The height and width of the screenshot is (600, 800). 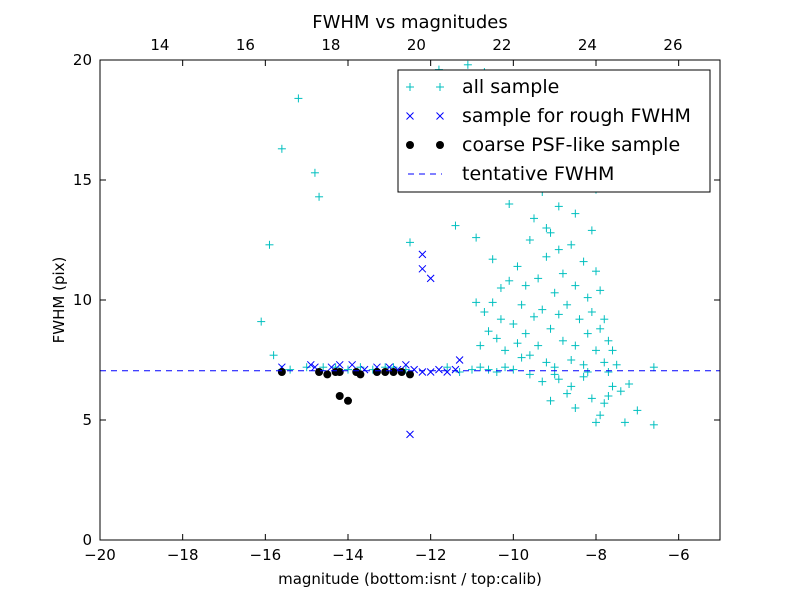 I want to click on x-tick-label: −6, so click(x=679, y=555).